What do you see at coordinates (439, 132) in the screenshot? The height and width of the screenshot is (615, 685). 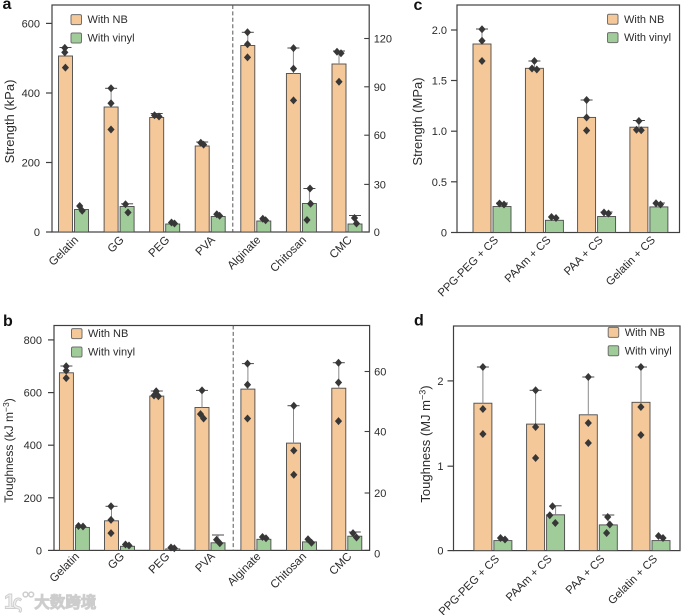 I see `svg-text: 1.0` at bounding box center [439, 132].